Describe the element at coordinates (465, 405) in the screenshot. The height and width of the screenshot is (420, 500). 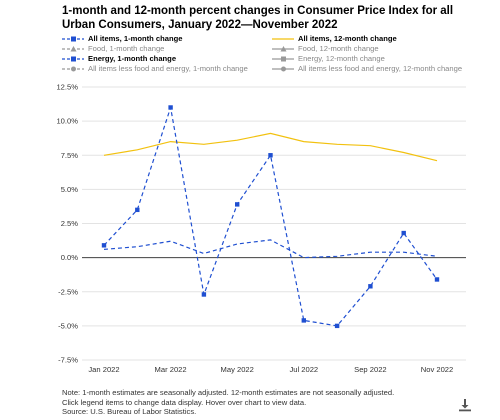
I see `download-icon` at that location.